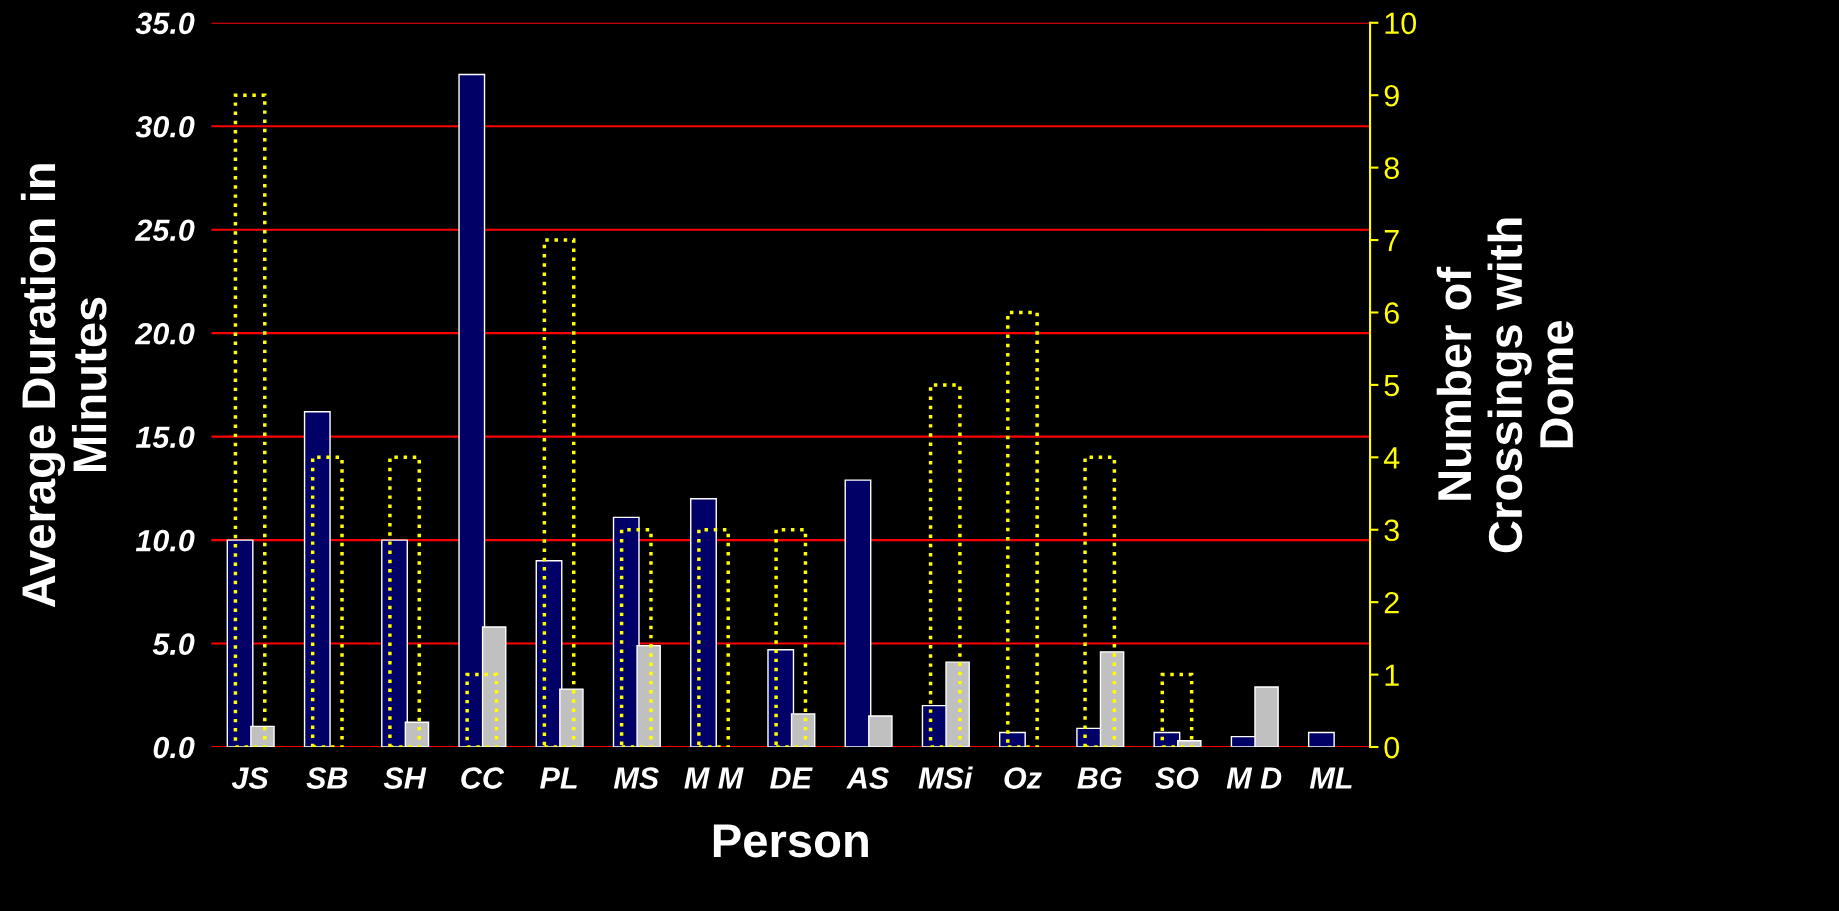 The width and height of the screenshot is (1839, 911). What do you see at coordinates (327, 778) in the screenshot?
I see `x-tick-label: SB` at bounding box center [327, 778].